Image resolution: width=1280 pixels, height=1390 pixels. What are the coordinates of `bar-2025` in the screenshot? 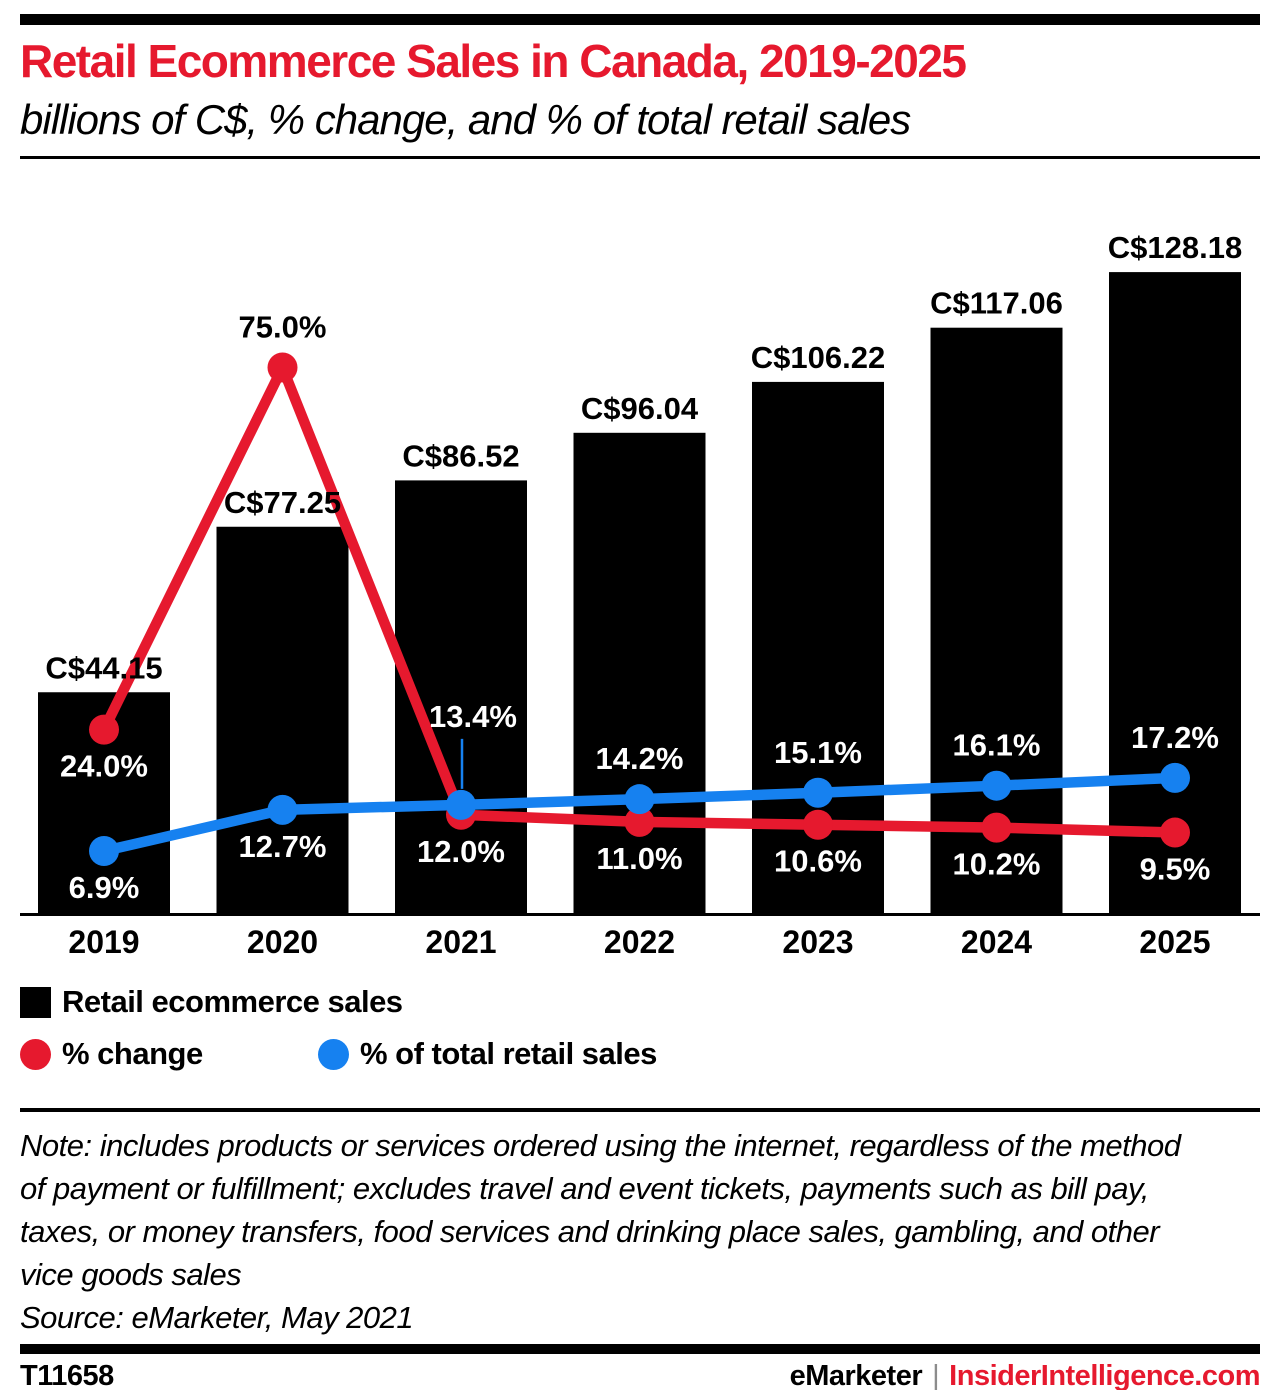 It's located at (1175, 593).